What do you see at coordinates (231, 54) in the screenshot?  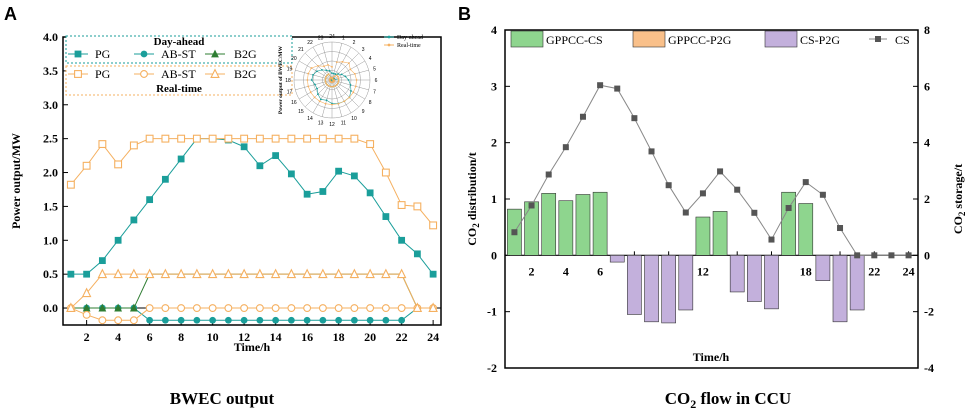 I see `legend-entry-day-ahead-b2g: B2G` at bounding box center [231, 54].